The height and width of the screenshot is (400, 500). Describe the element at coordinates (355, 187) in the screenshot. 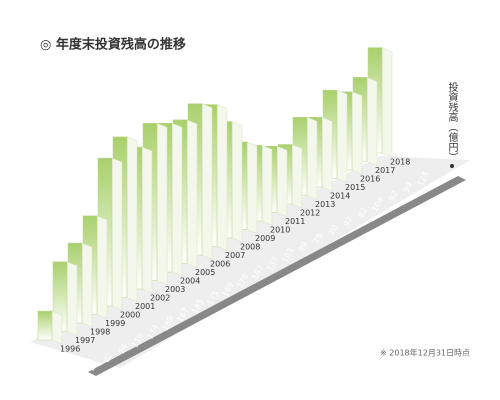

I see `x-tick-label: 2015` at that location.